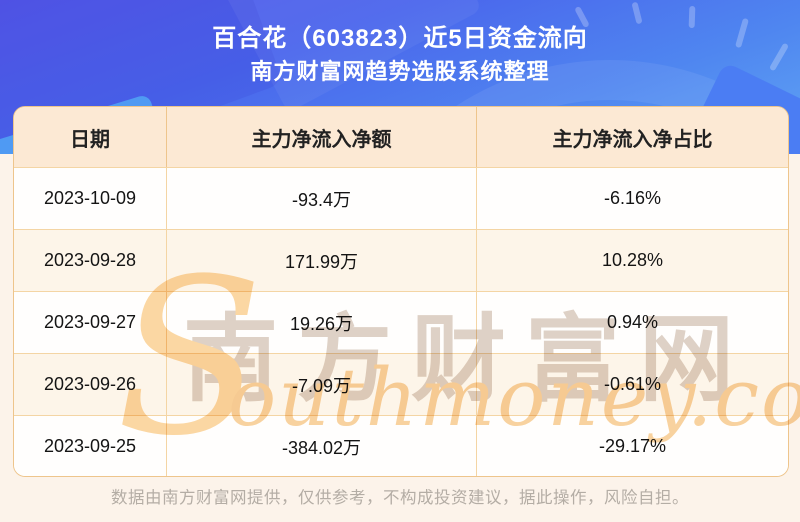  What do you see at coordinates (637, 13) in the screenshot?
I see `gauge-tick-icon` at bounding box center [637, 13].